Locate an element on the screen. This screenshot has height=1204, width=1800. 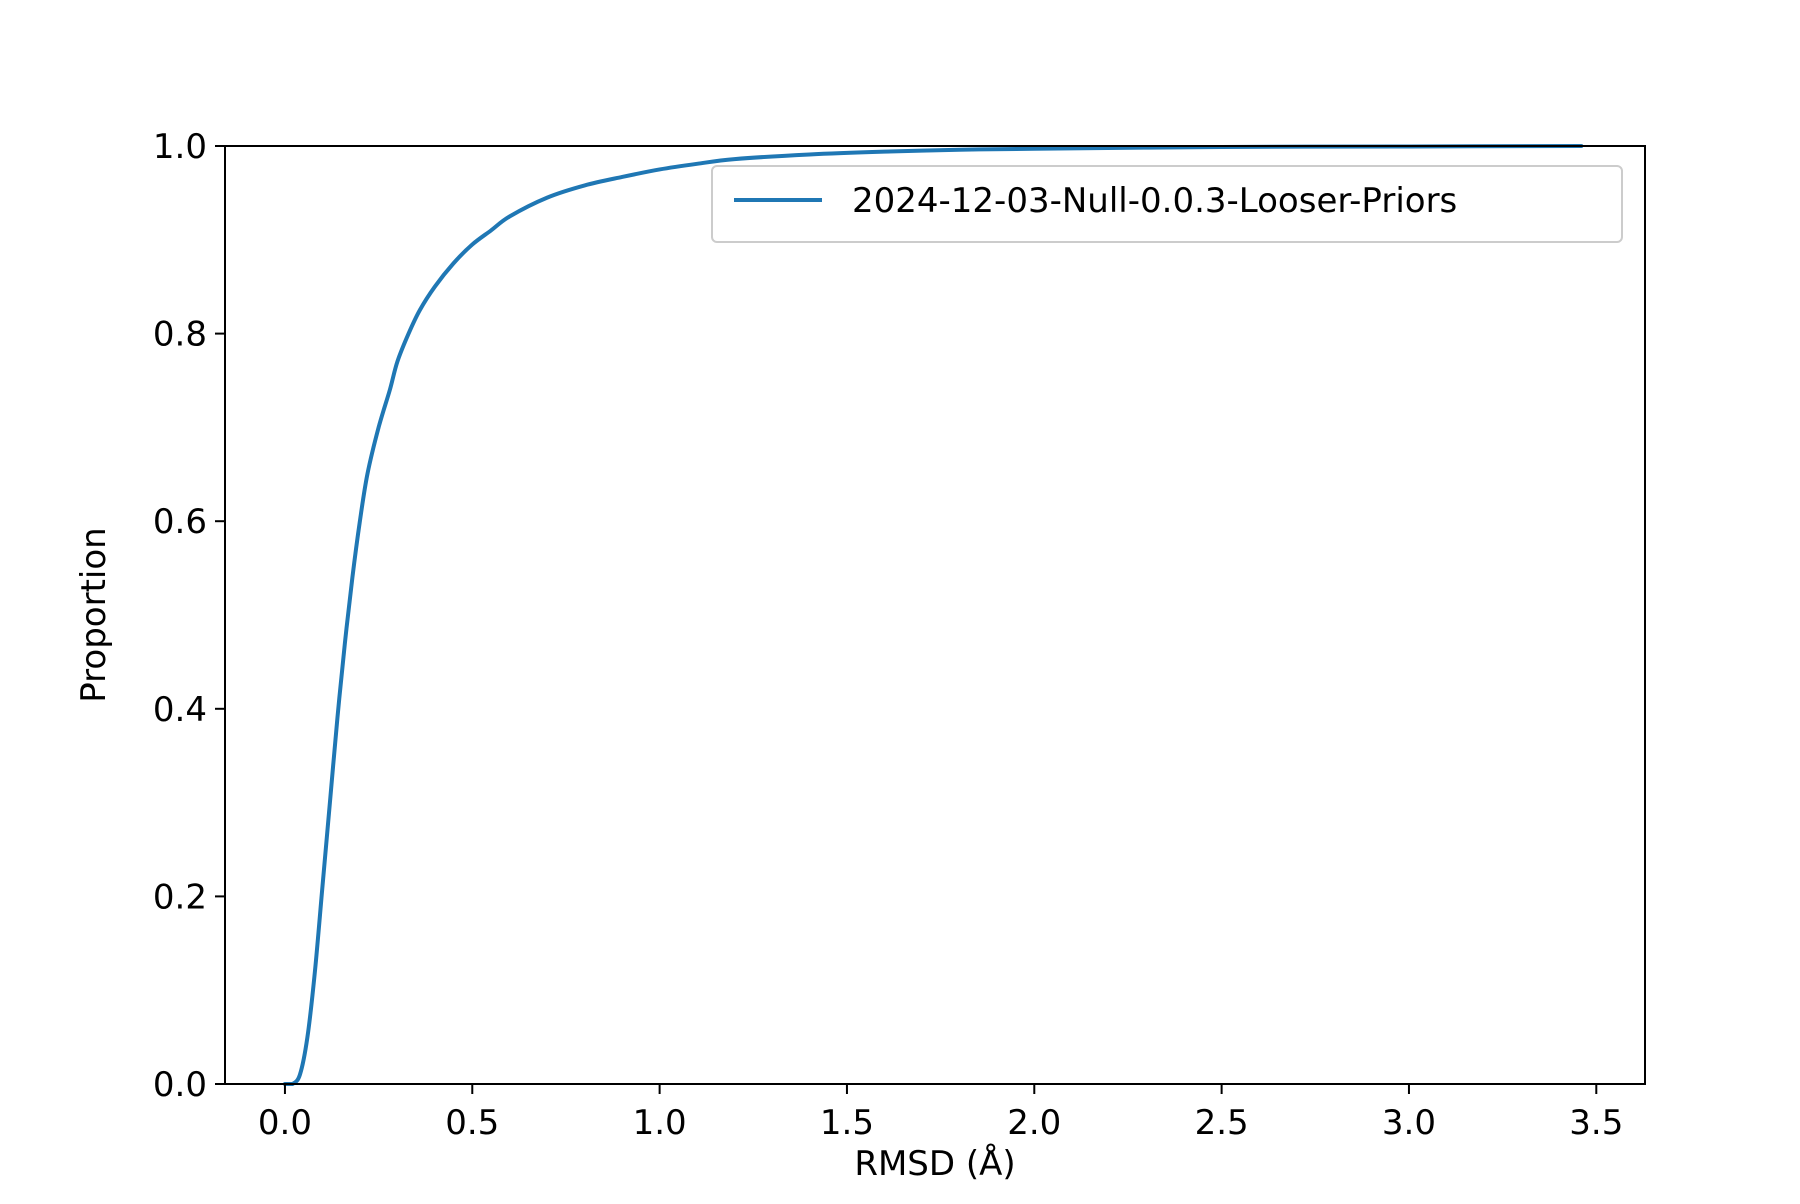
x-tick-label: 0.5 is located at coordinates (472, 1123).